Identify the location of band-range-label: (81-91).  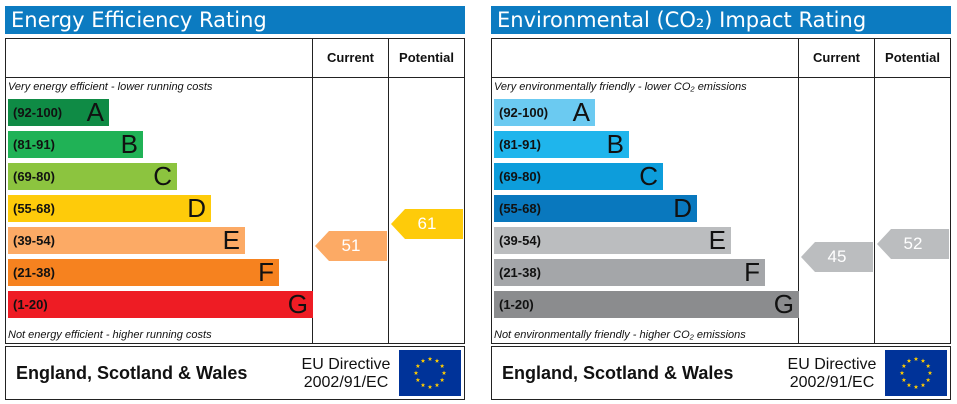
(520, 144).